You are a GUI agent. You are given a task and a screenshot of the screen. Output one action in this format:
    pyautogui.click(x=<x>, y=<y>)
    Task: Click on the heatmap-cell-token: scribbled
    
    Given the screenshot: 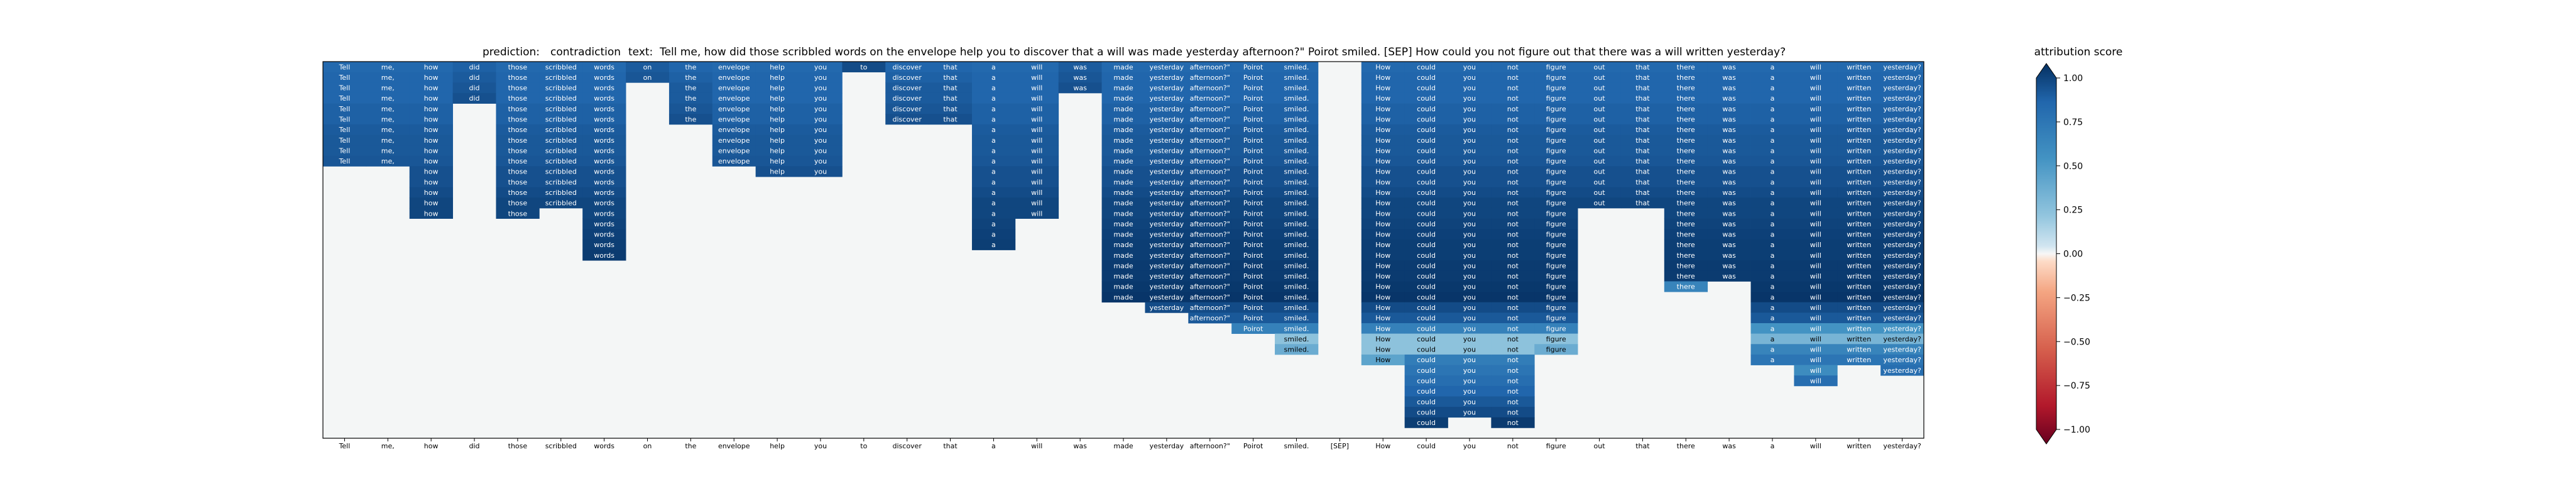 What is the action you would take?
    pyautogui.click(x=561, y=161)
    